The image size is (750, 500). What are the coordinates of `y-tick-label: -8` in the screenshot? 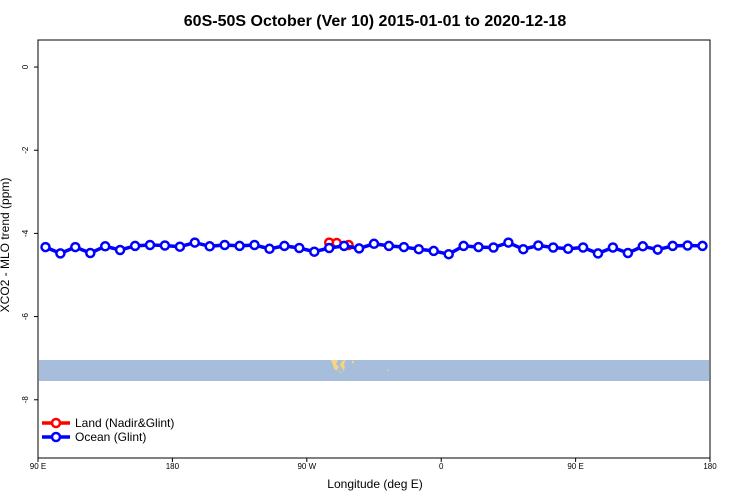 It's located at (25, 400).